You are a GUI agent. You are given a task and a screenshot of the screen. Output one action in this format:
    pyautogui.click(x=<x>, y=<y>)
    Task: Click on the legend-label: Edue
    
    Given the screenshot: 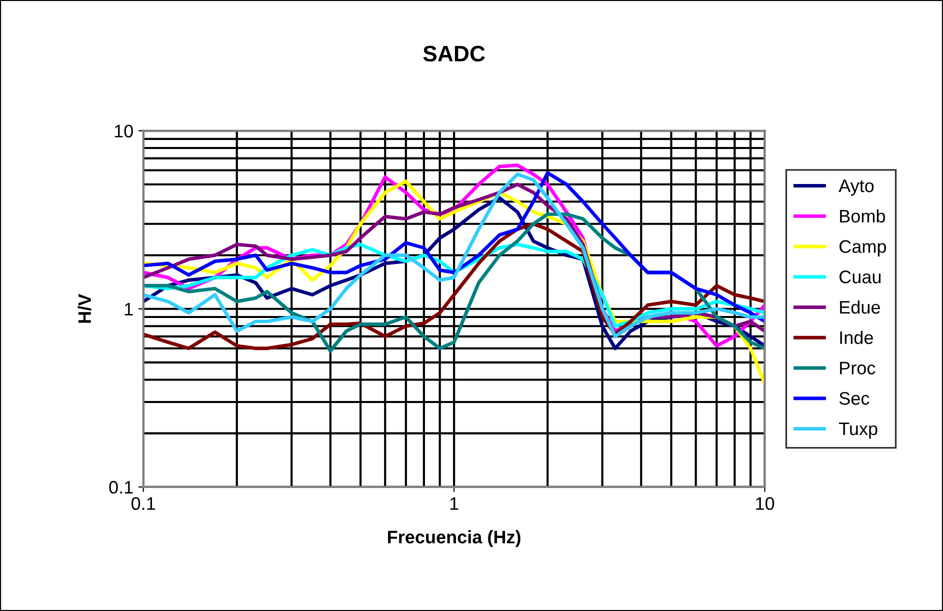 What is the action you would take?
    pyautogui.click(x=860, y=307)
    